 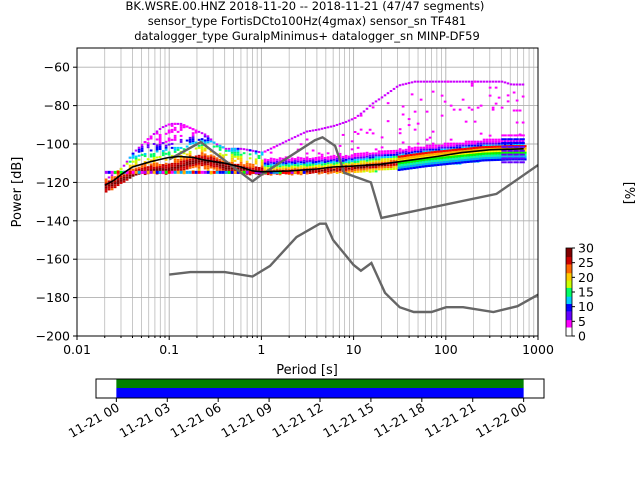 I want to click on y-tick-label: −80, so click(x=57, y=105).